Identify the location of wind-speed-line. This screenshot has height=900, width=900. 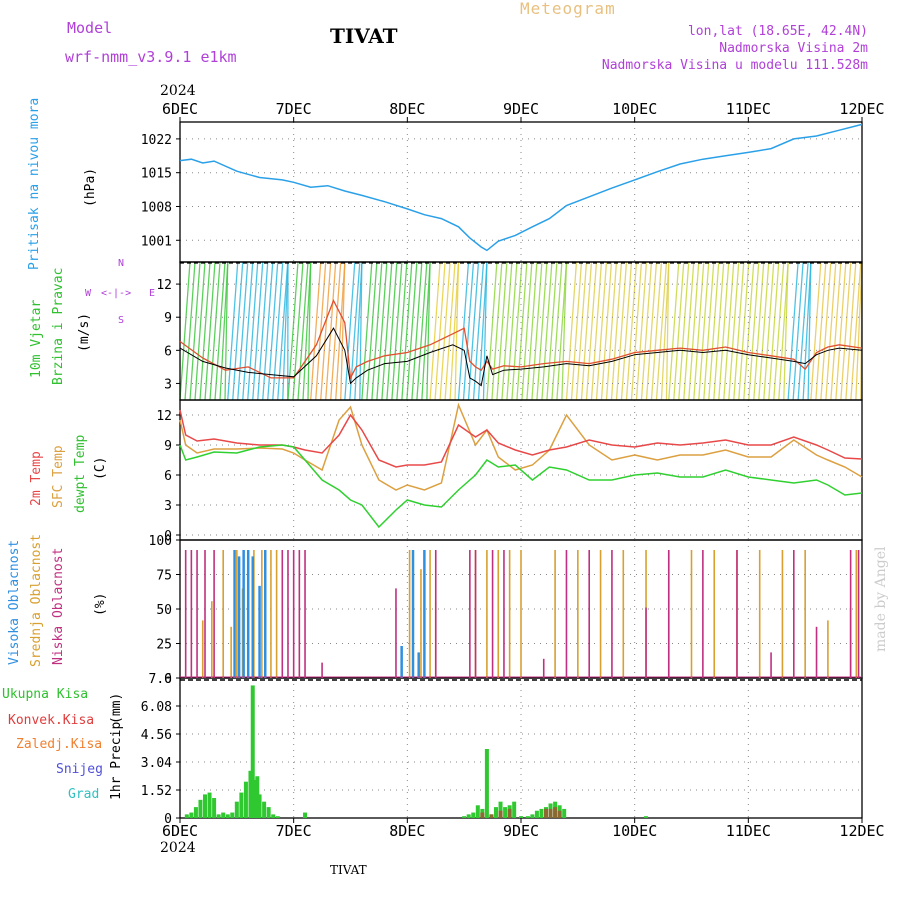
(521, 340).